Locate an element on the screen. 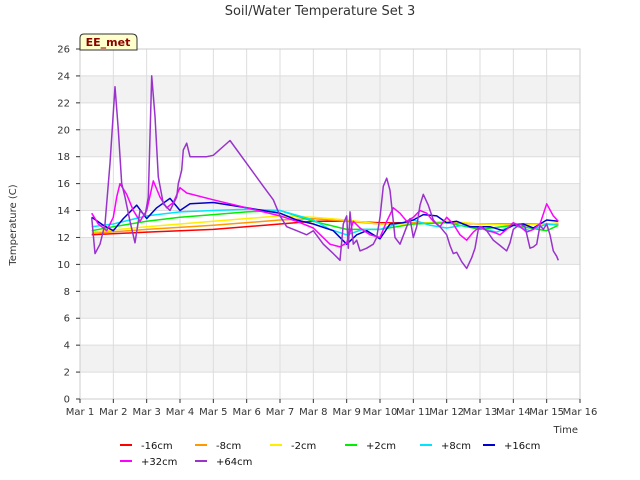 The width and height of the screenshot is (640, 480). x-tick-label: Mar 2 is located at coordinates (113, 412).